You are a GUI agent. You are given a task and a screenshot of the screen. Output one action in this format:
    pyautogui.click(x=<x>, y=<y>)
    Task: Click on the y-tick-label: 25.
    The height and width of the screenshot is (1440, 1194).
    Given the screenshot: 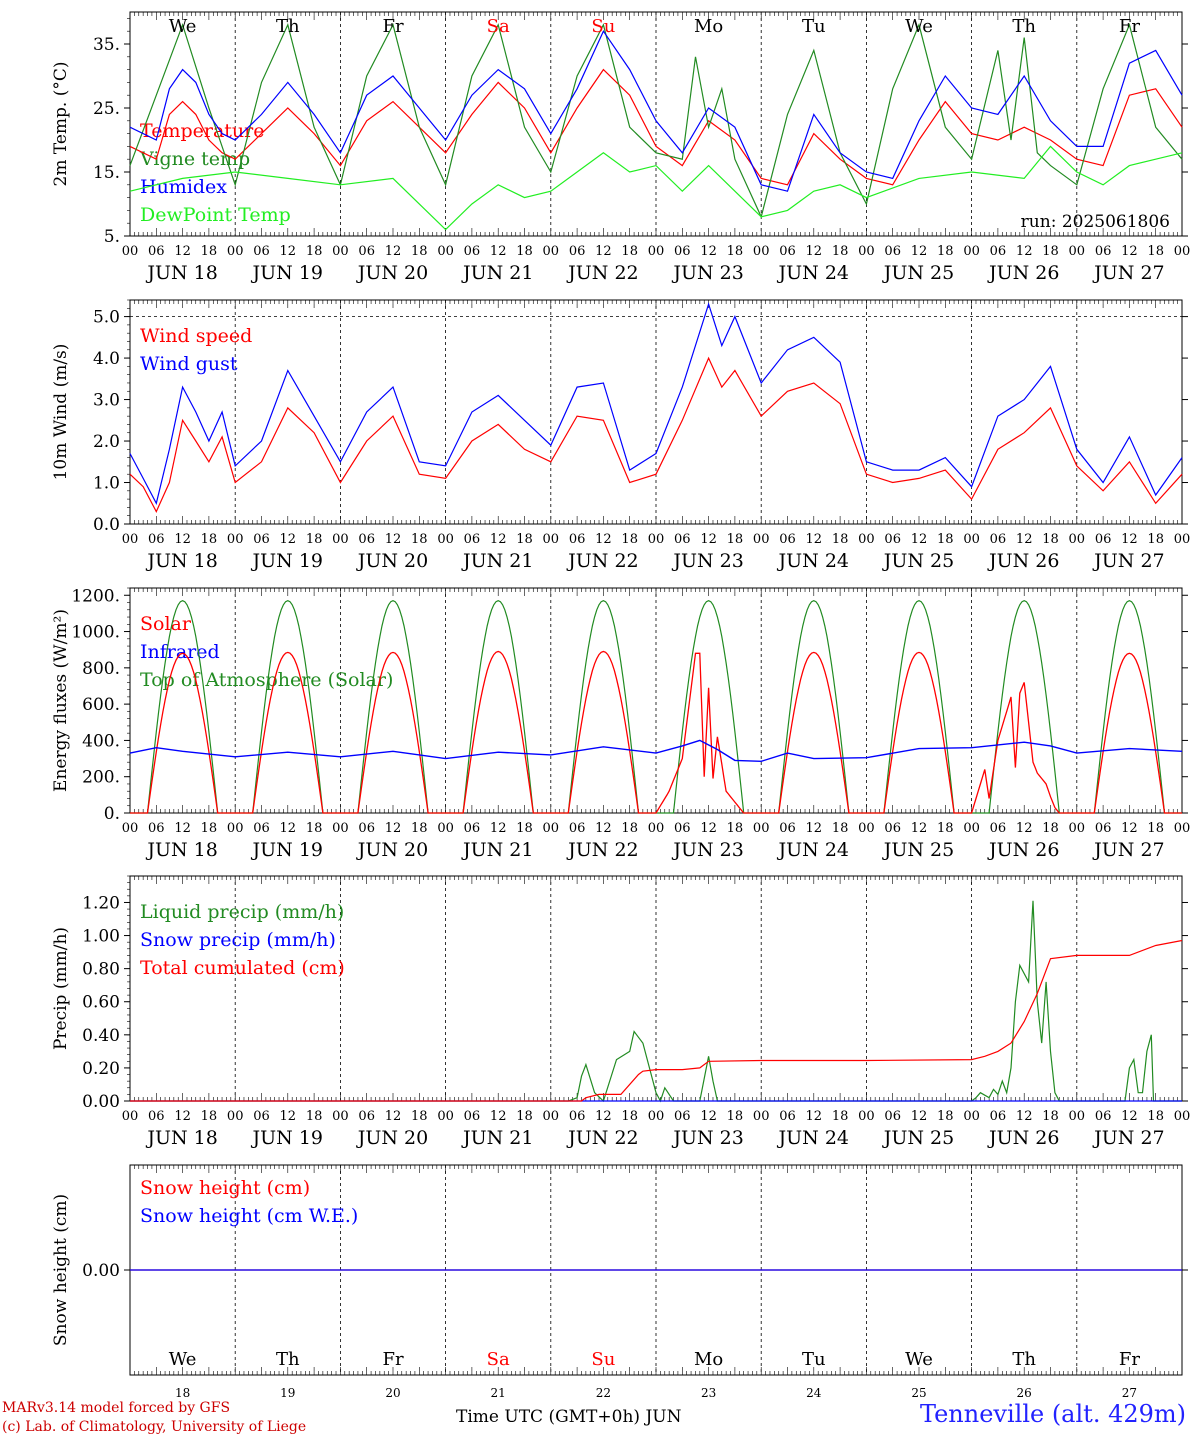 What is the action you would take?
    pyautogui.click(x=106, y=109)
    